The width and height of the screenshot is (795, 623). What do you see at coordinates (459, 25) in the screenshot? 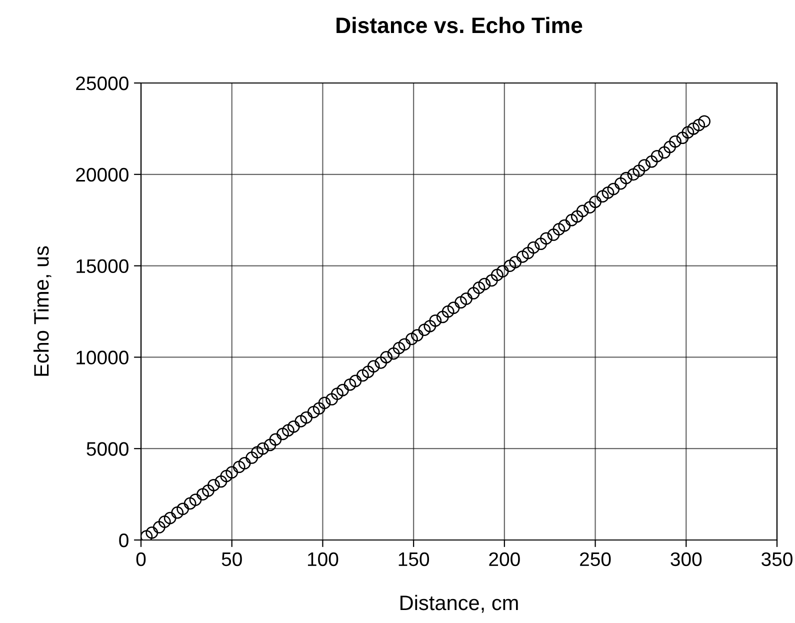
I see `chart-title: Distance vs. Echo Time` at bounding box center [459, 25].